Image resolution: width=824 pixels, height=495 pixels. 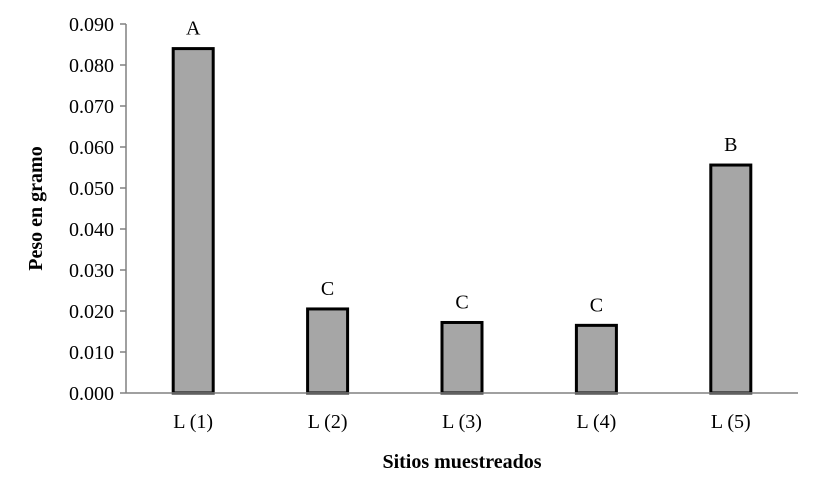 What do you see at coordinates (91, 353) in the screenshot?
I see `y-tick-label: 0.010` at bounding box center [91, 353].